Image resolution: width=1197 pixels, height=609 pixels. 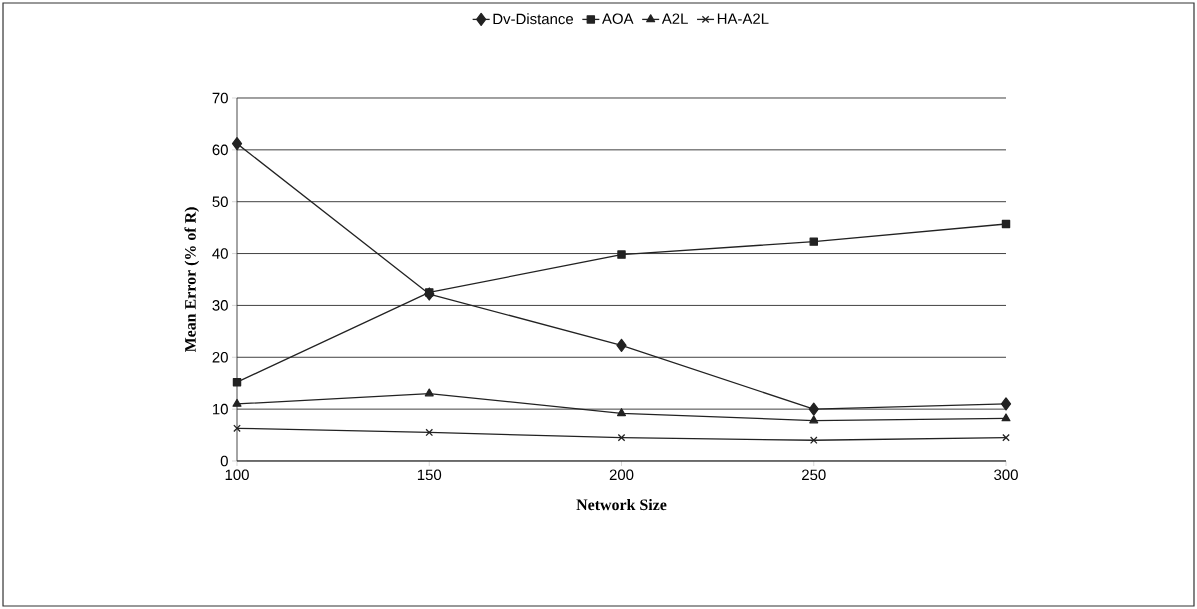 I want to click on y-tick-label: 10, so click(x=220, y=409).